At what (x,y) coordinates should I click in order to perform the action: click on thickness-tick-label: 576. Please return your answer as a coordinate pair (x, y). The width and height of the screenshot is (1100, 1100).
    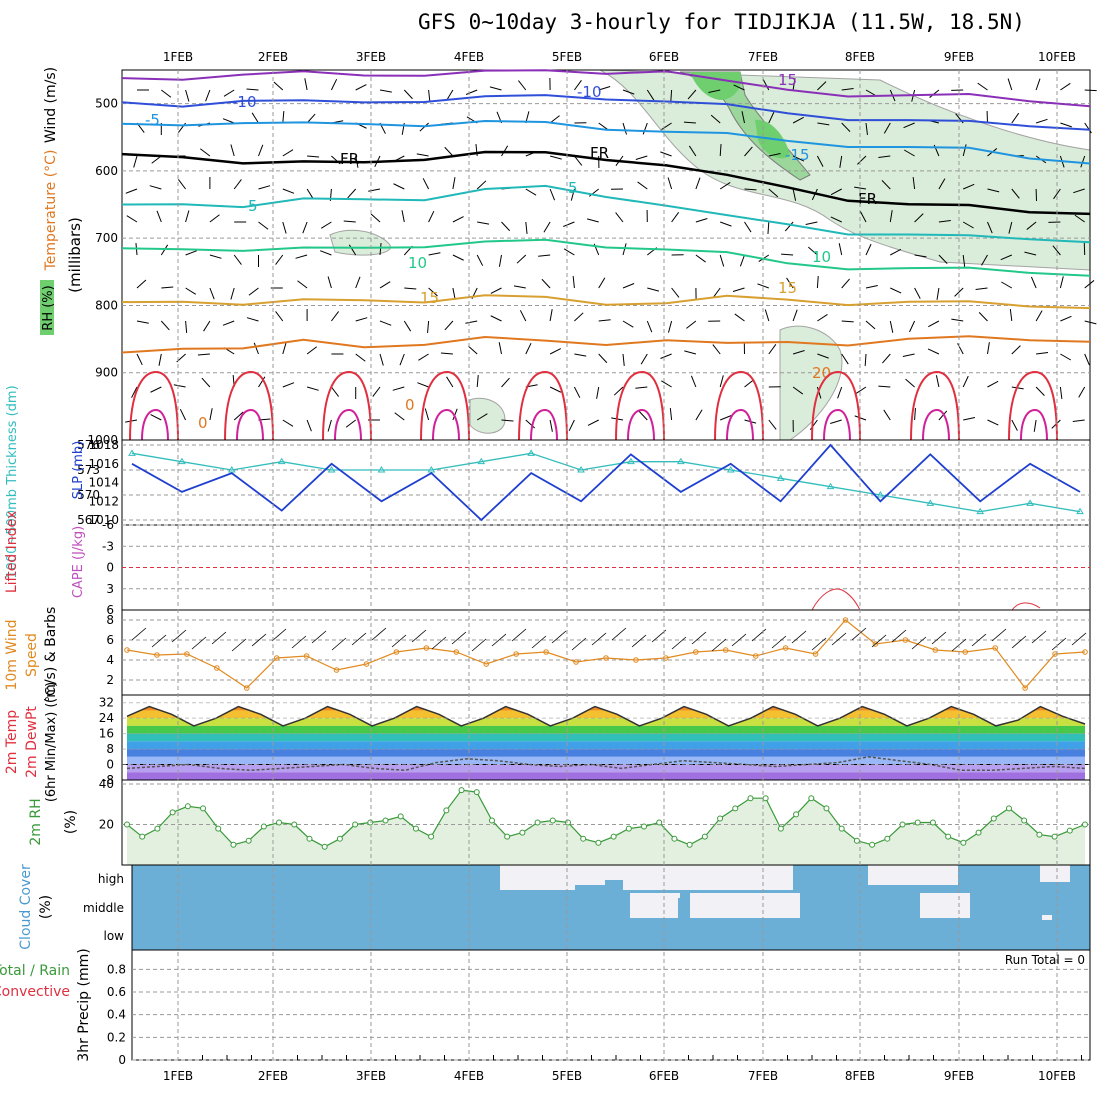
    Looking at the image, I should click on (88, 445).